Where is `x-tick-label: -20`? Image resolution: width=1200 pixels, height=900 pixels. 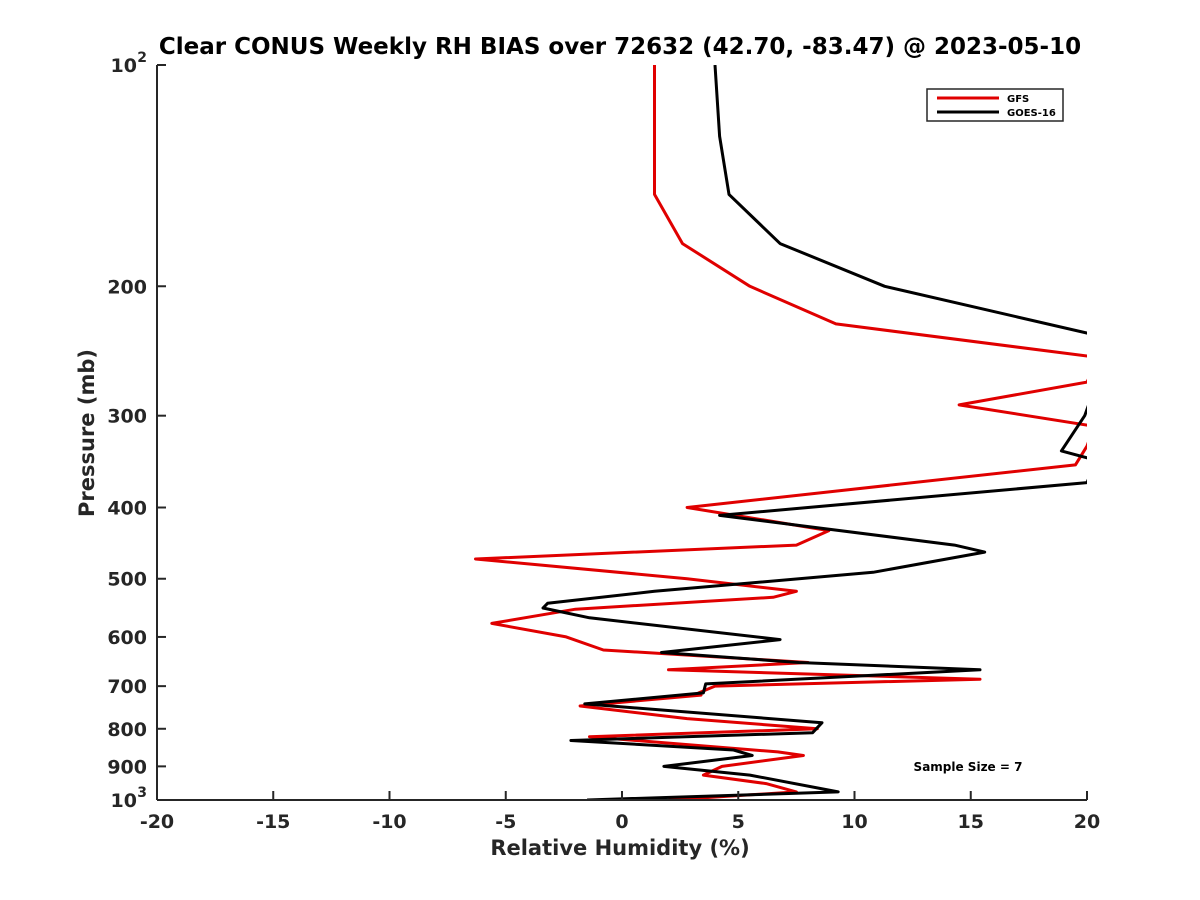
x-tick-label: -20 is located at coordinates (157, 822).